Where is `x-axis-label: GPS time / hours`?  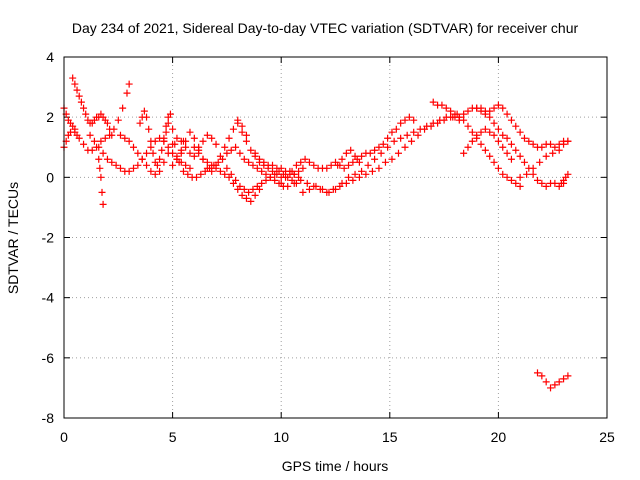 x-axis-label: GPS time / hours is located at coordinates (335, 466).